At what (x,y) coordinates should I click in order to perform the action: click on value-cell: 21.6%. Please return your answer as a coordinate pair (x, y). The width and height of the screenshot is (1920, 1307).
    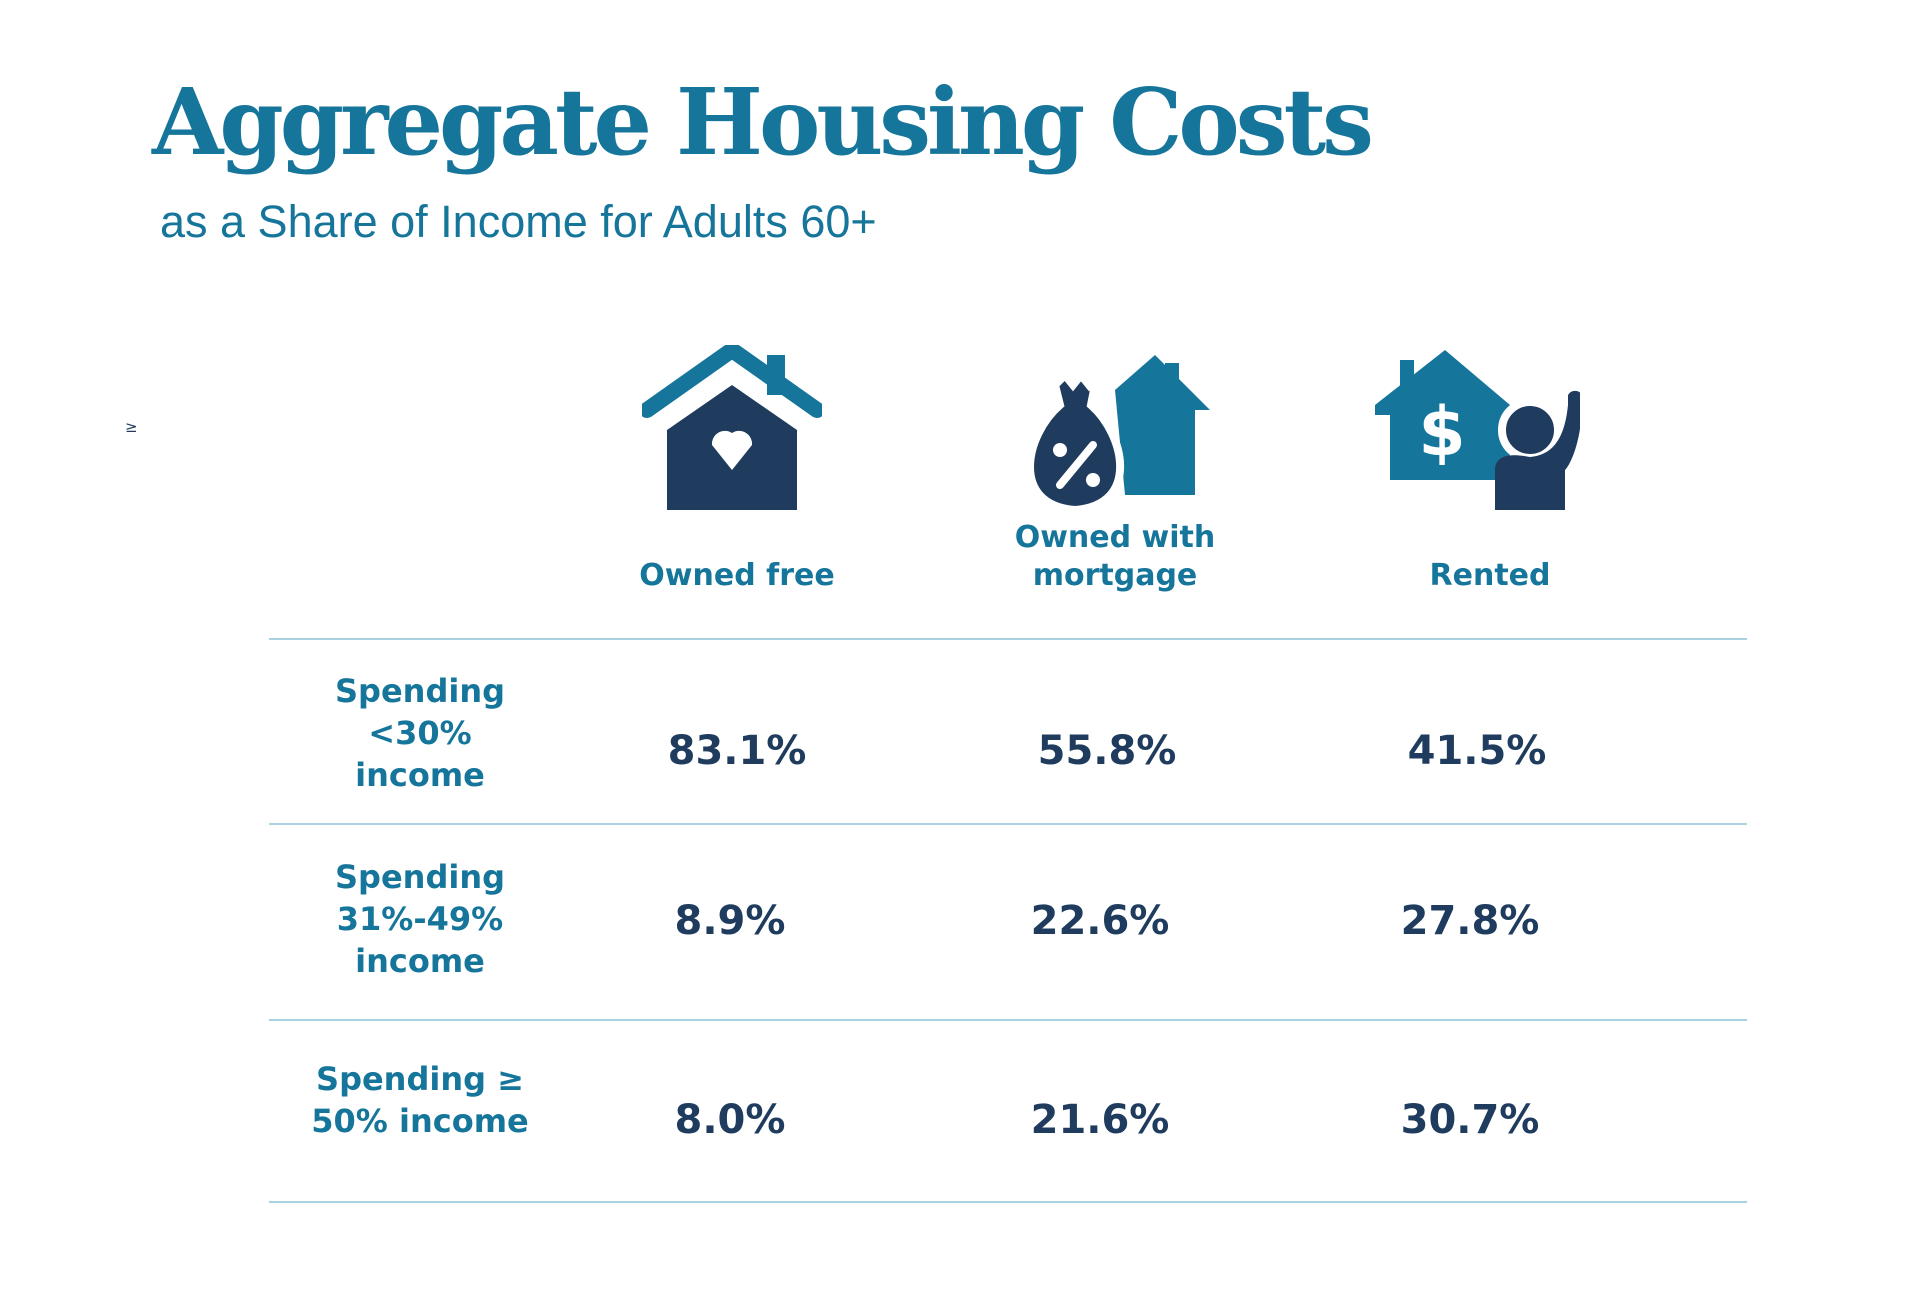
    Looking at the image, I should click on (1100, 1120).